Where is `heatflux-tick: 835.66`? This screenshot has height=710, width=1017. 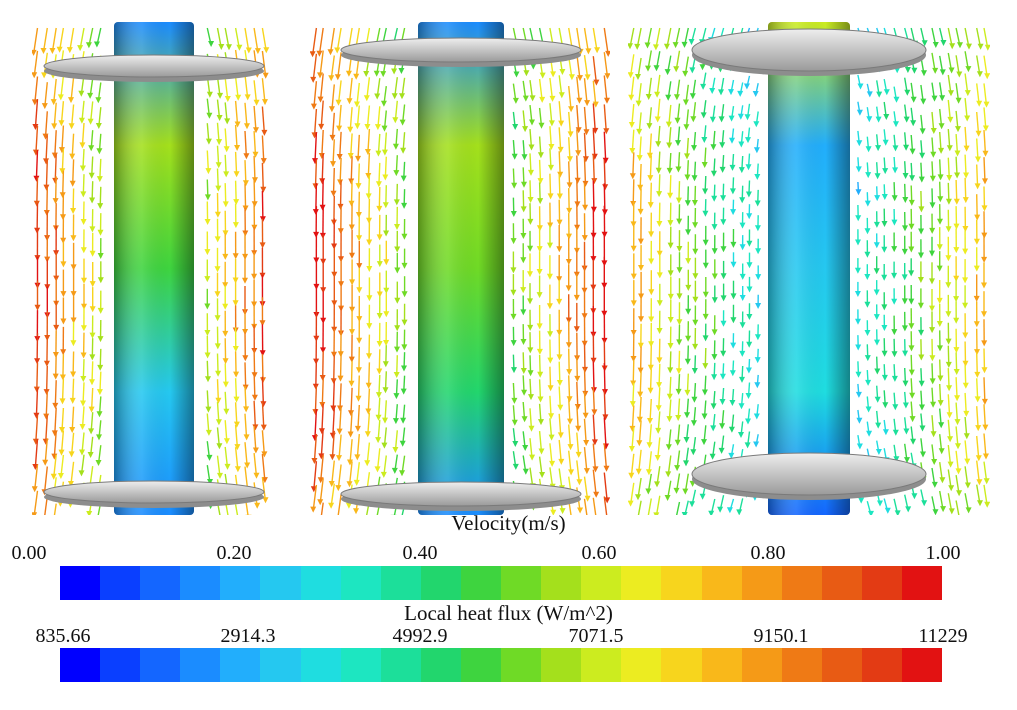
heatflux-tick: 835.66 is located at coordinates (63, 636).